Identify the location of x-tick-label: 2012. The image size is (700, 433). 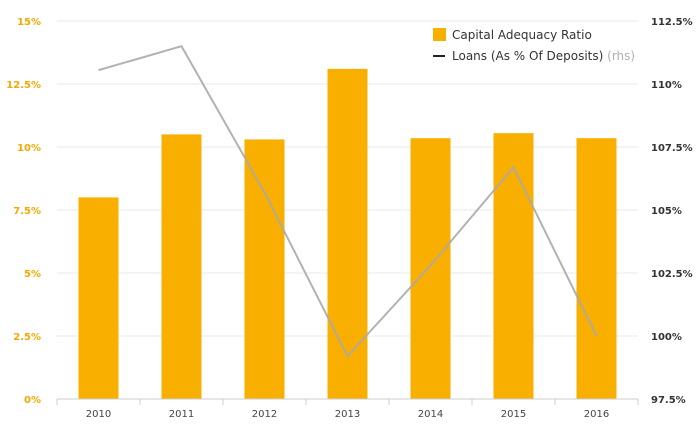
(264, 414).